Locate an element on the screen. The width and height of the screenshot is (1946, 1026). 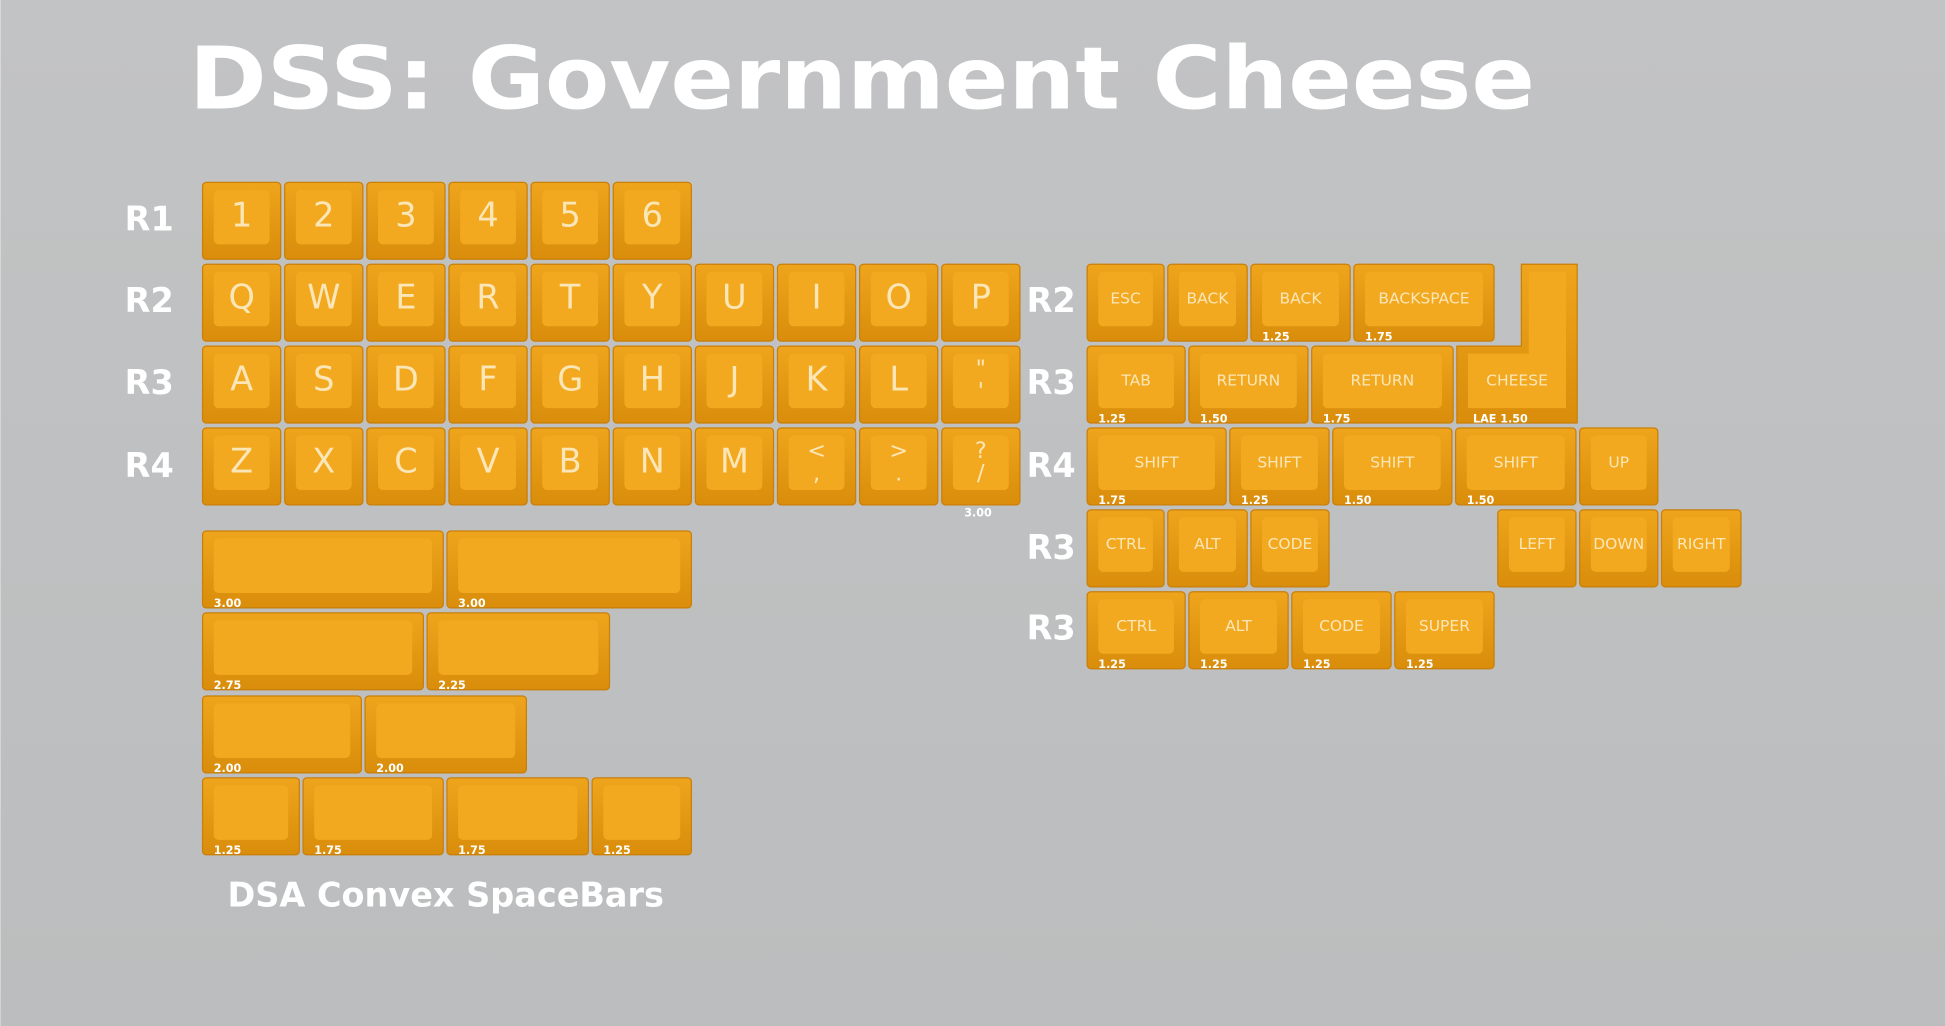
keycap: ESC is located at coordinates (1125, 302).